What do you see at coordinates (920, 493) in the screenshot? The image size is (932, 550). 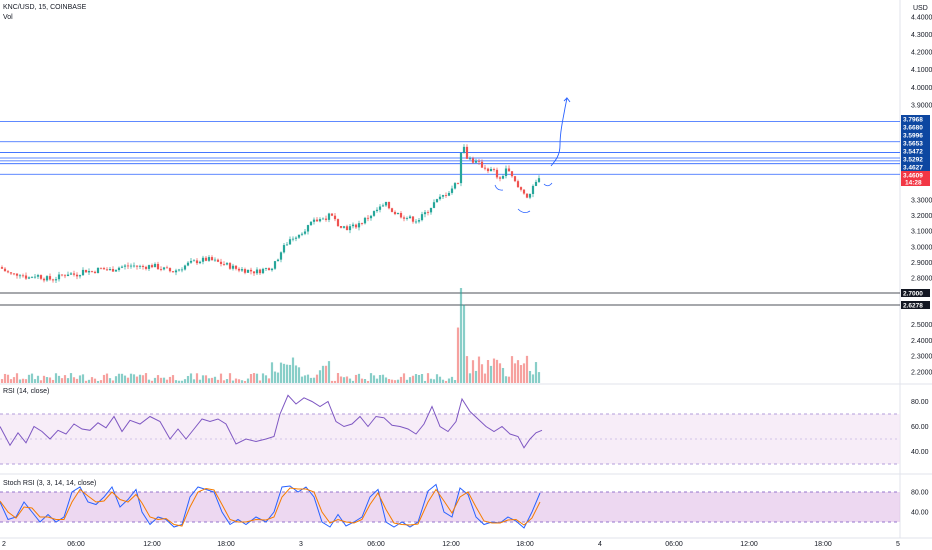 I see `stoch-tick-label: 80.00` at bounding box center [920, 493].